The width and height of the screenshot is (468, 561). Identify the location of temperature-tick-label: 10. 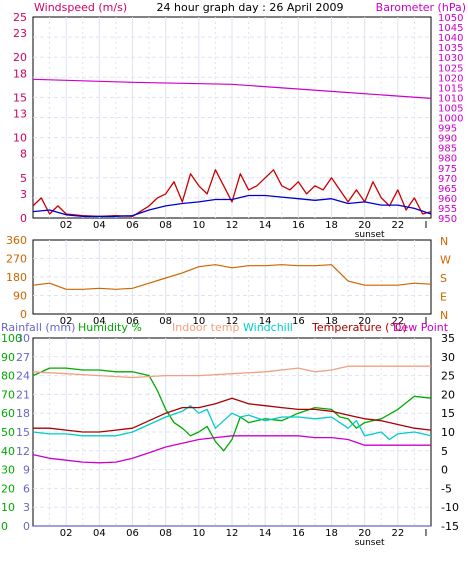
(448, 432).